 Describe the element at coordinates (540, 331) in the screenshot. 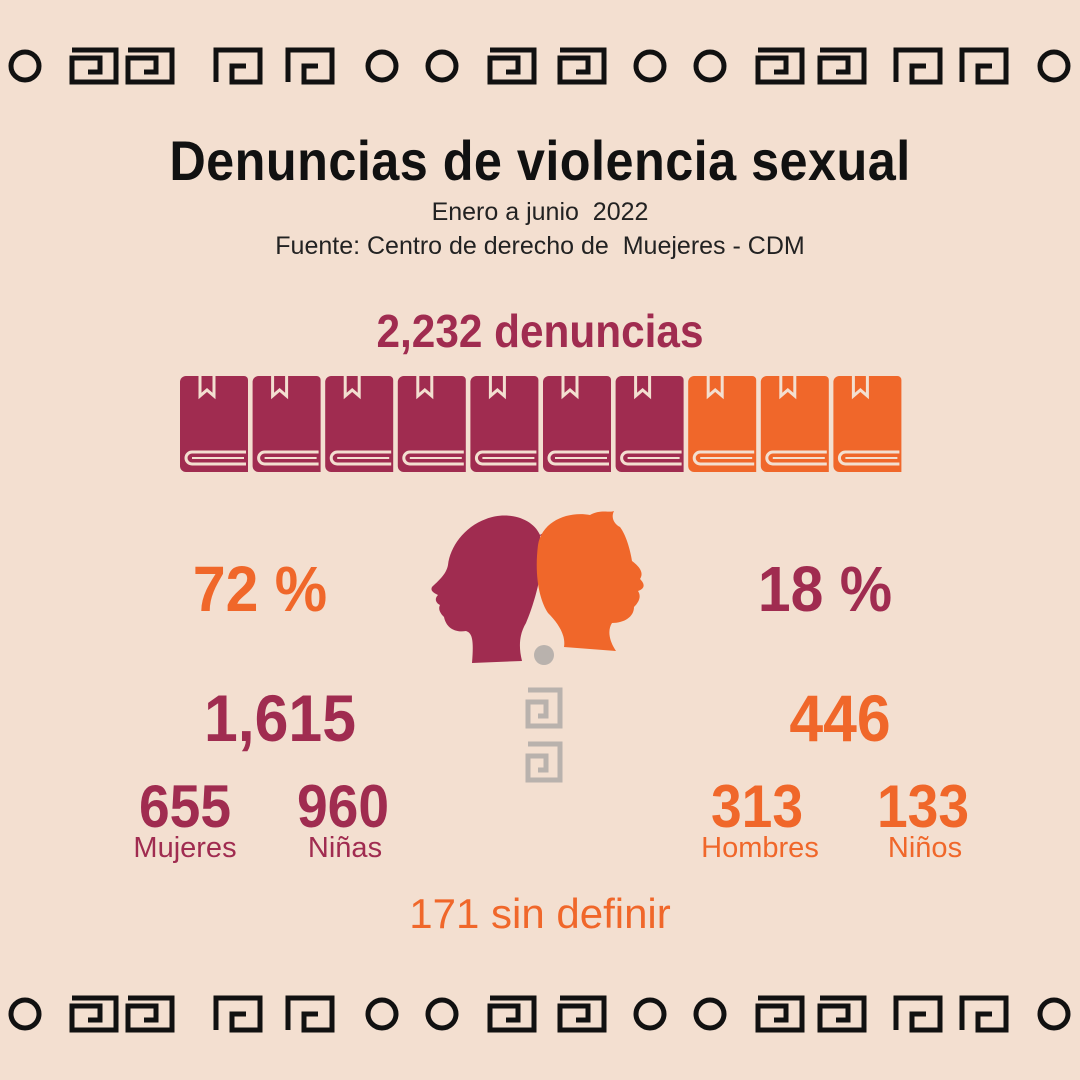

I see `total-reports: 2,232 denuncias` at that location.